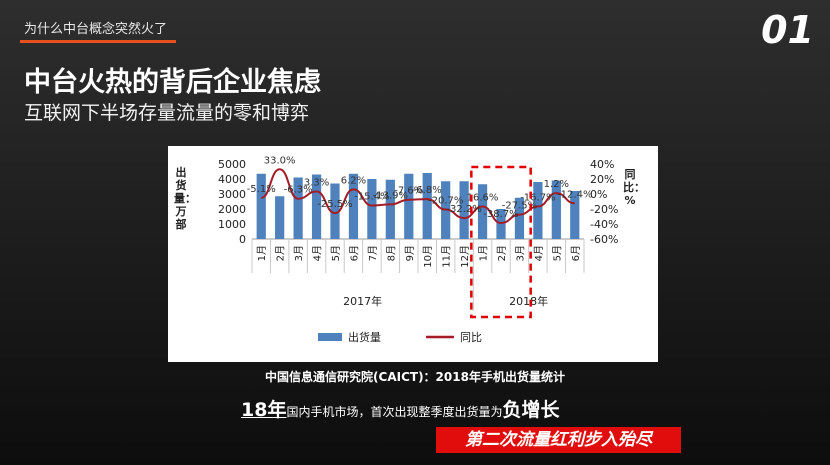 Image resolution: width=830 pixels, height=465 pixels. What do you see at coordinates (447, 256) in the screenshot?
I see `x-tick-label: 11月` at bounding box center [447, 256].